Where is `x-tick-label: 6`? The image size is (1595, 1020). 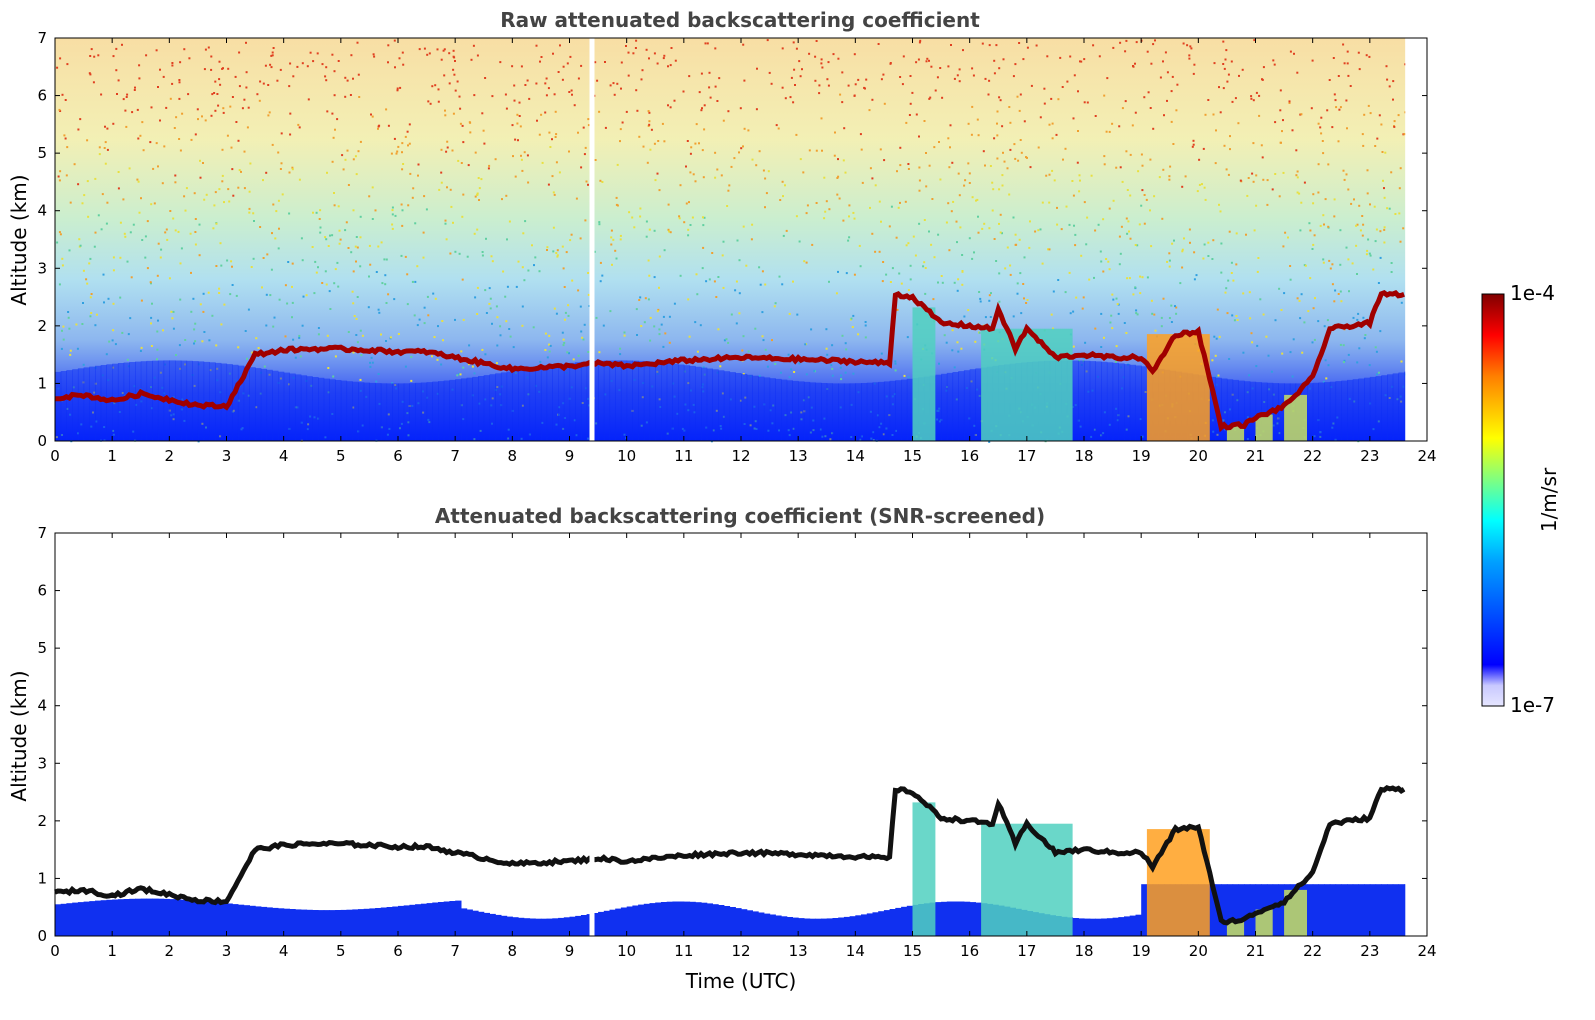 x-tick-label: 6 is located at coordinates (398, 951).